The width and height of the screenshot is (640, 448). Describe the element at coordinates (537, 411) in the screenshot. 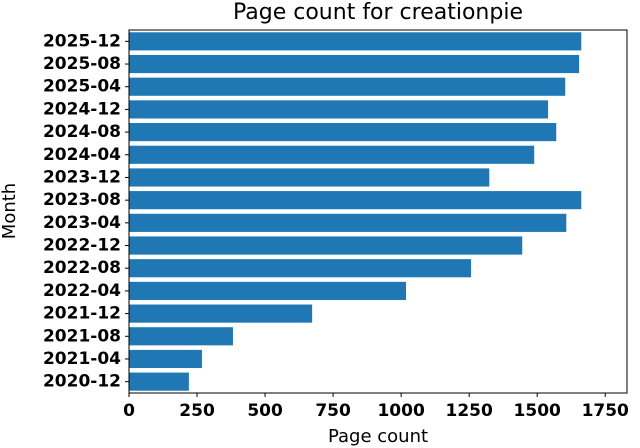

I see `x-tick-label: 1500` at that location.